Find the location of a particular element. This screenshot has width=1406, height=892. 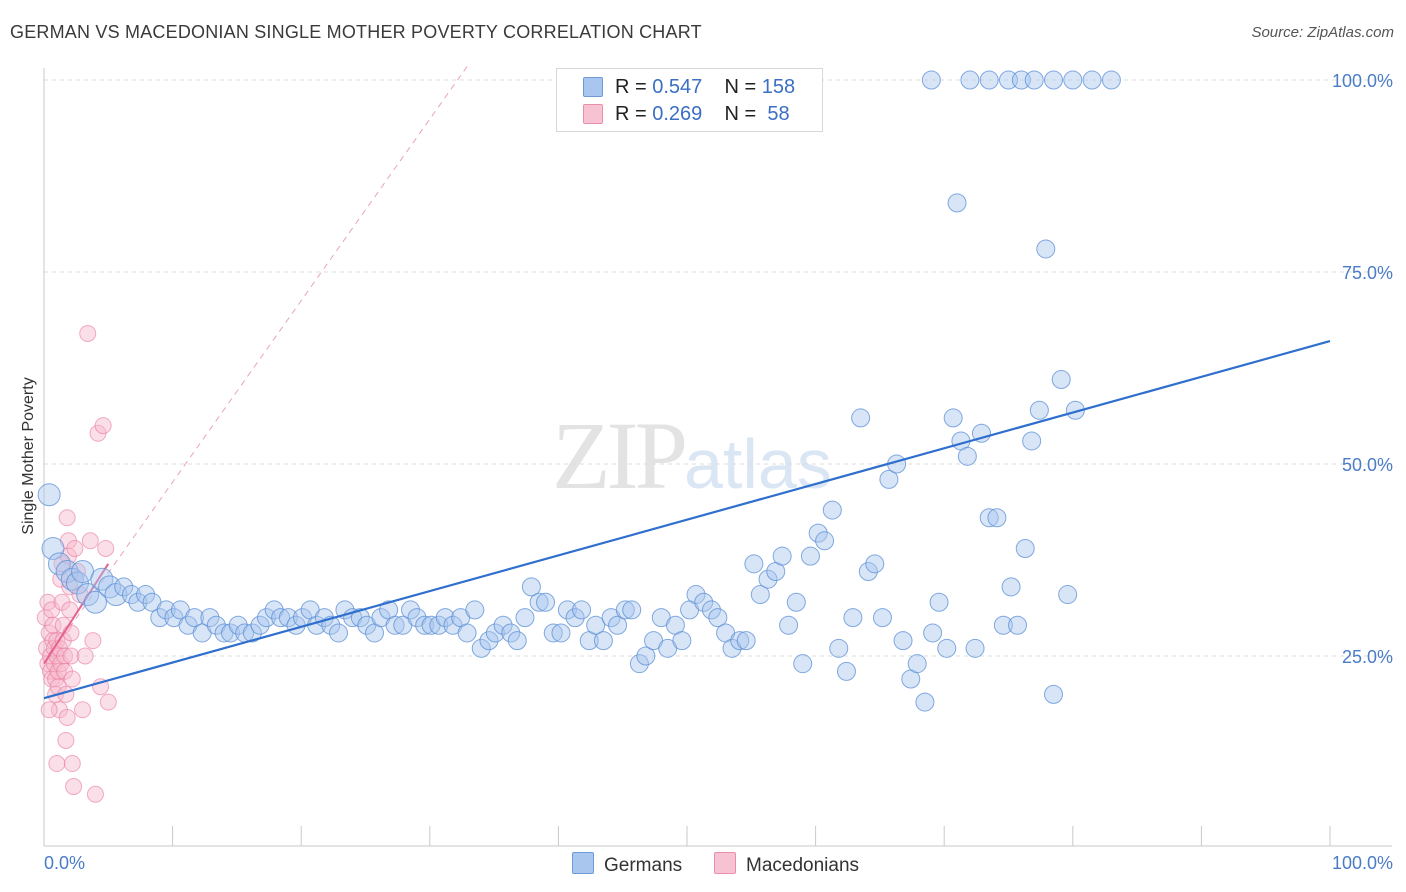

bottom-legend-label-germans: Germans is located at coordinates (643, 865).